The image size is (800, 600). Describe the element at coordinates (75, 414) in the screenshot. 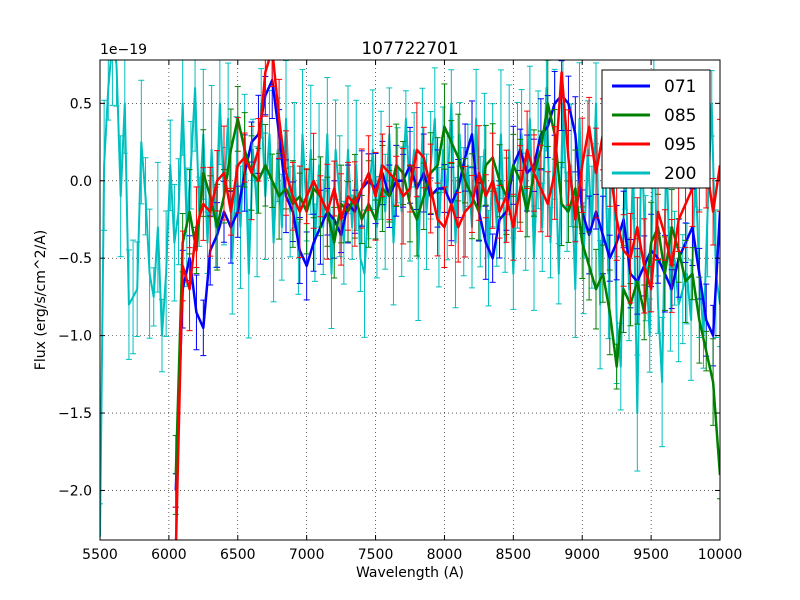

I see `y-tick-label: −1.5` at that location.